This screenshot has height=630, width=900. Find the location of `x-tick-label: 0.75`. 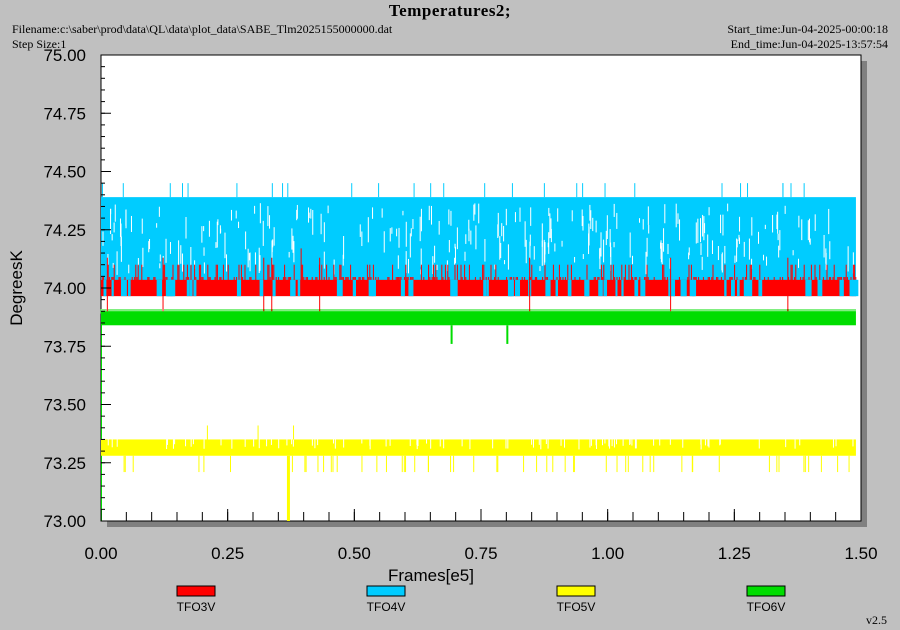

x-tick-label: 0.75 is located at coordinates (480, 553).